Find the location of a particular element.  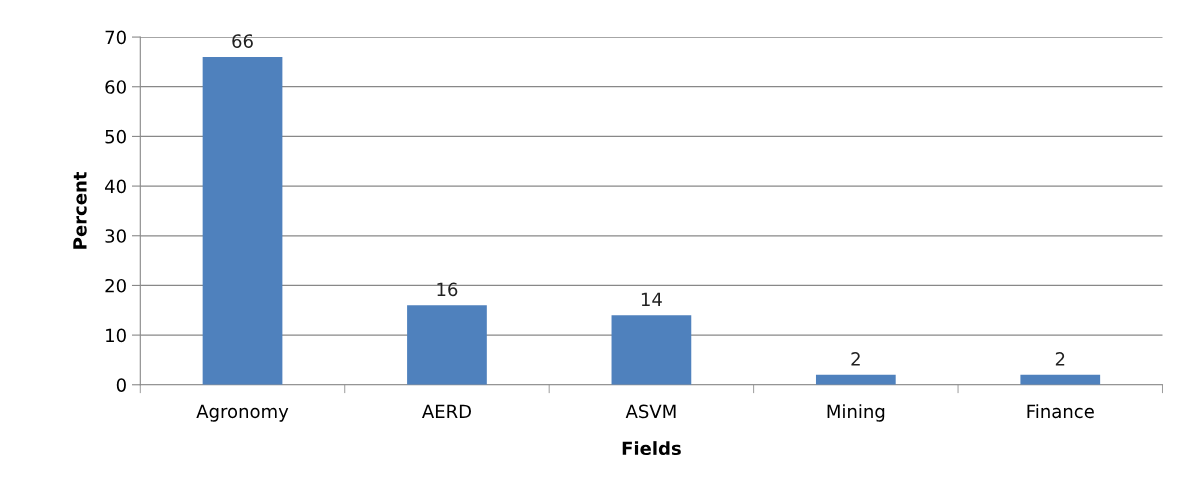

y-tick-label: 0 is located at coordinates (121, 385).